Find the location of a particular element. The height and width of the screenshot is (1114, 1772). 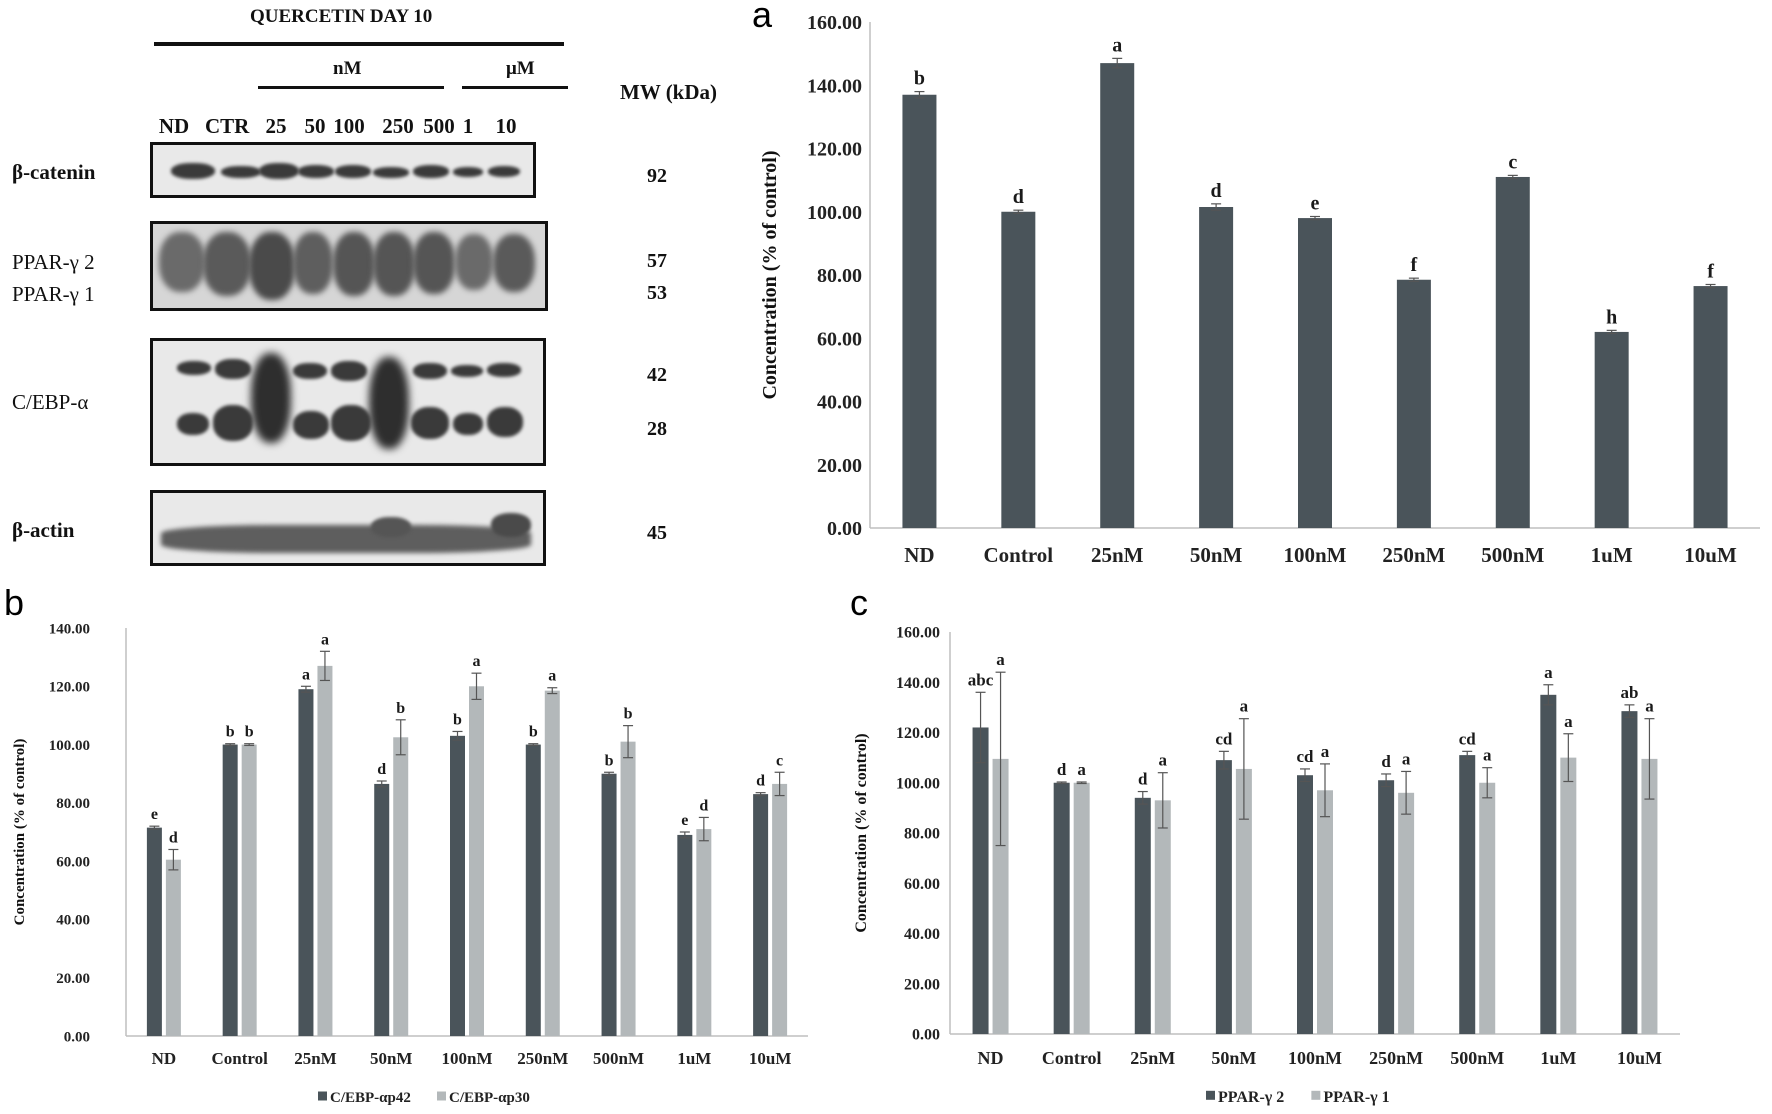

blot-ppar-gamma is located at coordinates (349, 266).